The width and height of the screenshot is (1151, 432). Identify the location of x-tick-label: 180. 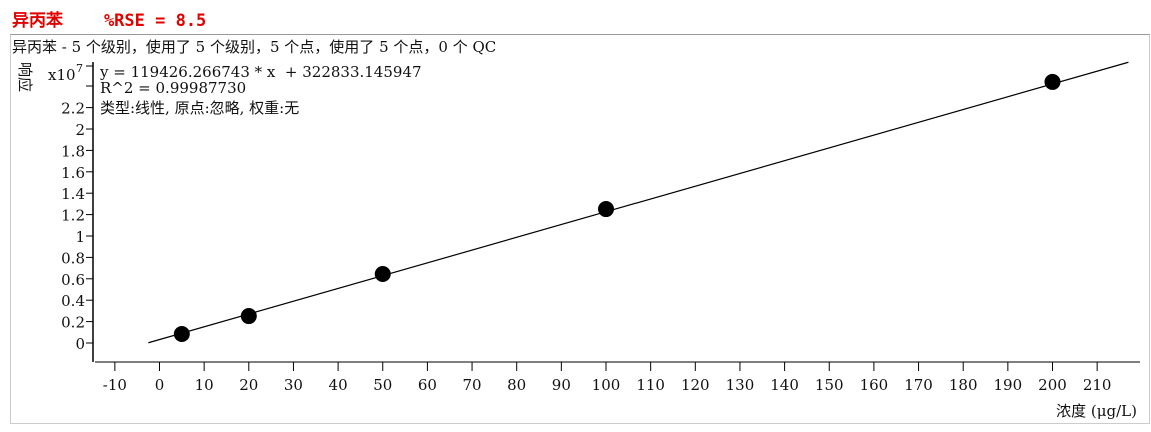
(963, 385).